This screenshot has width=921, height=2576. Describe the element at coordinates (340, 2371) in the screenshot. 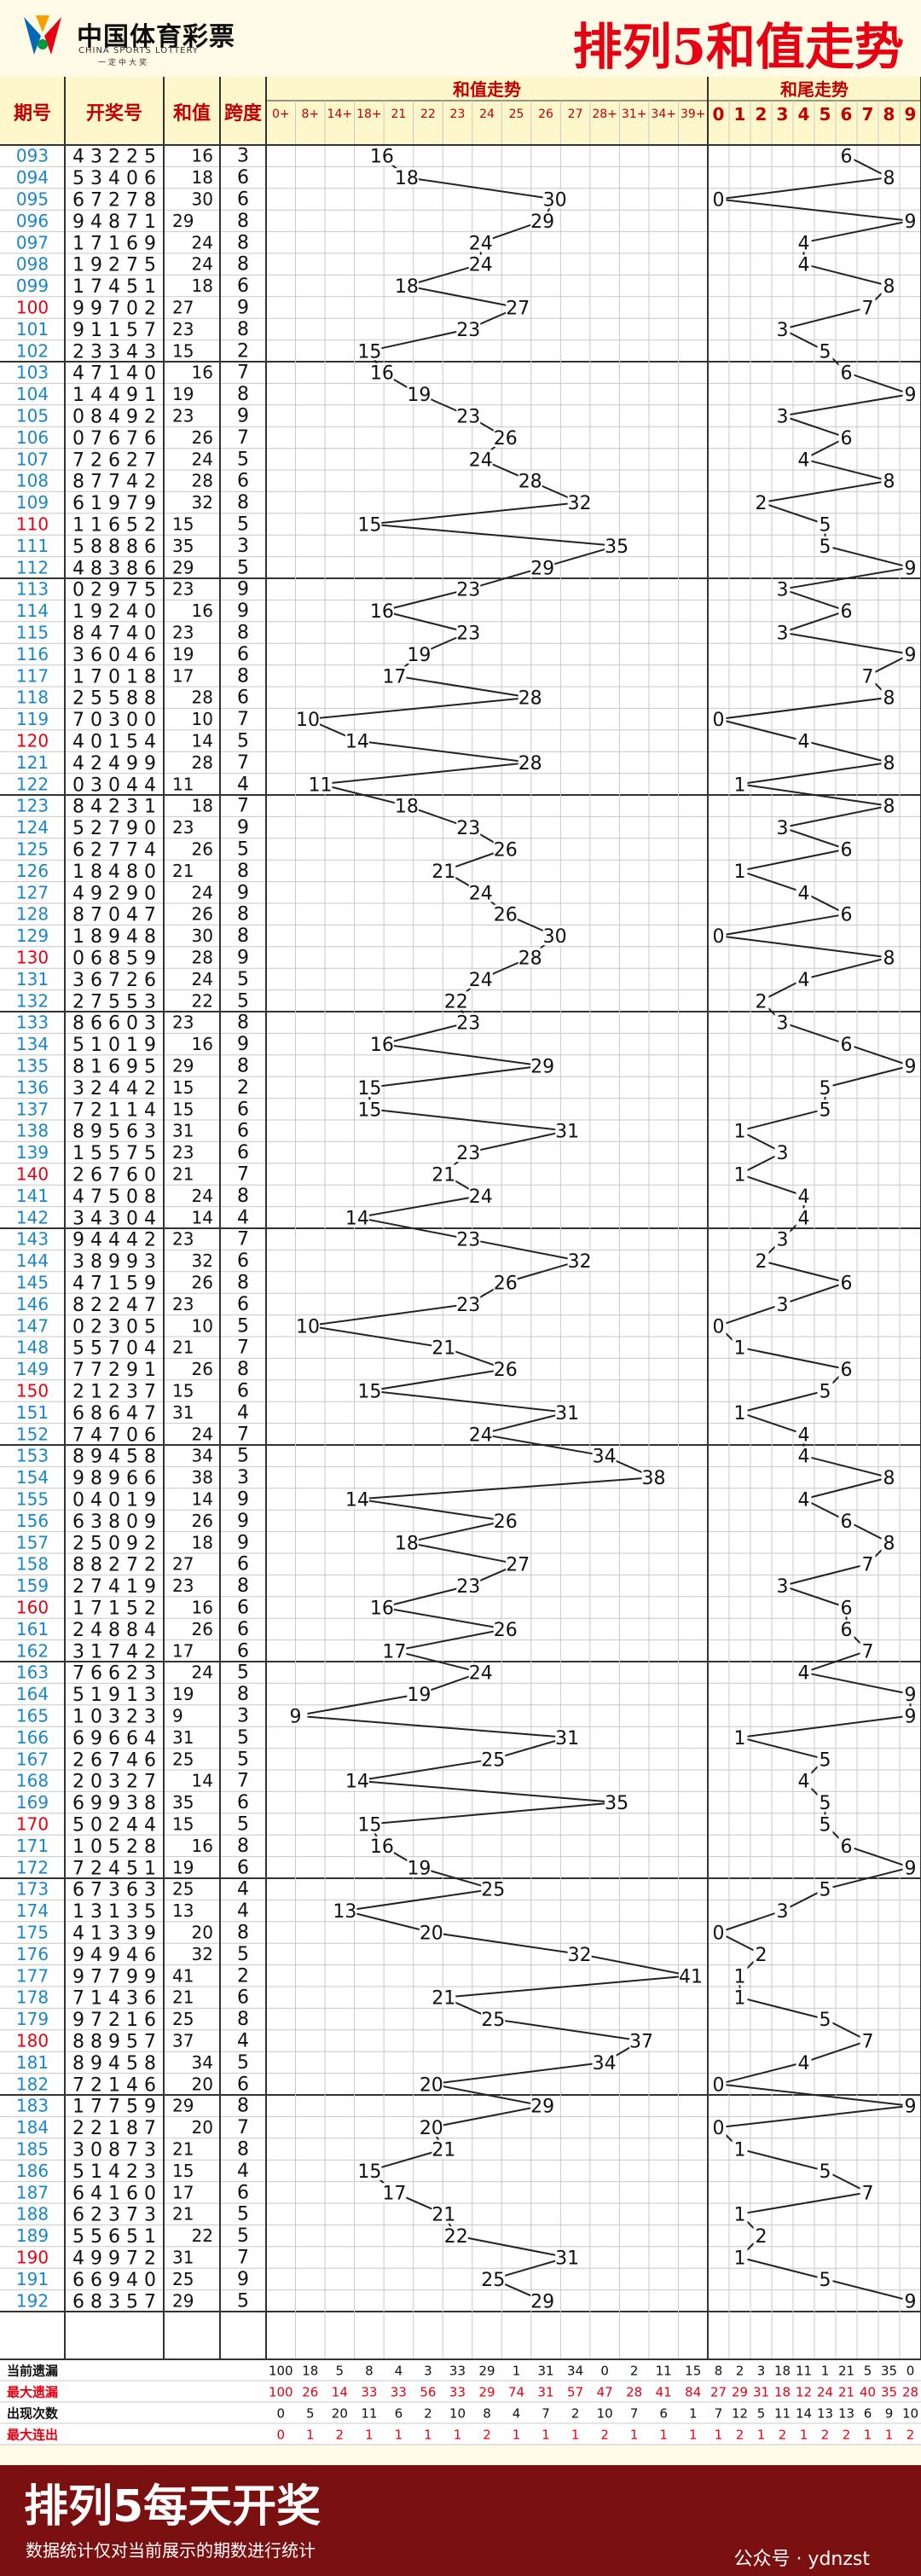

I see `sum-stat-value: 5` at that location.